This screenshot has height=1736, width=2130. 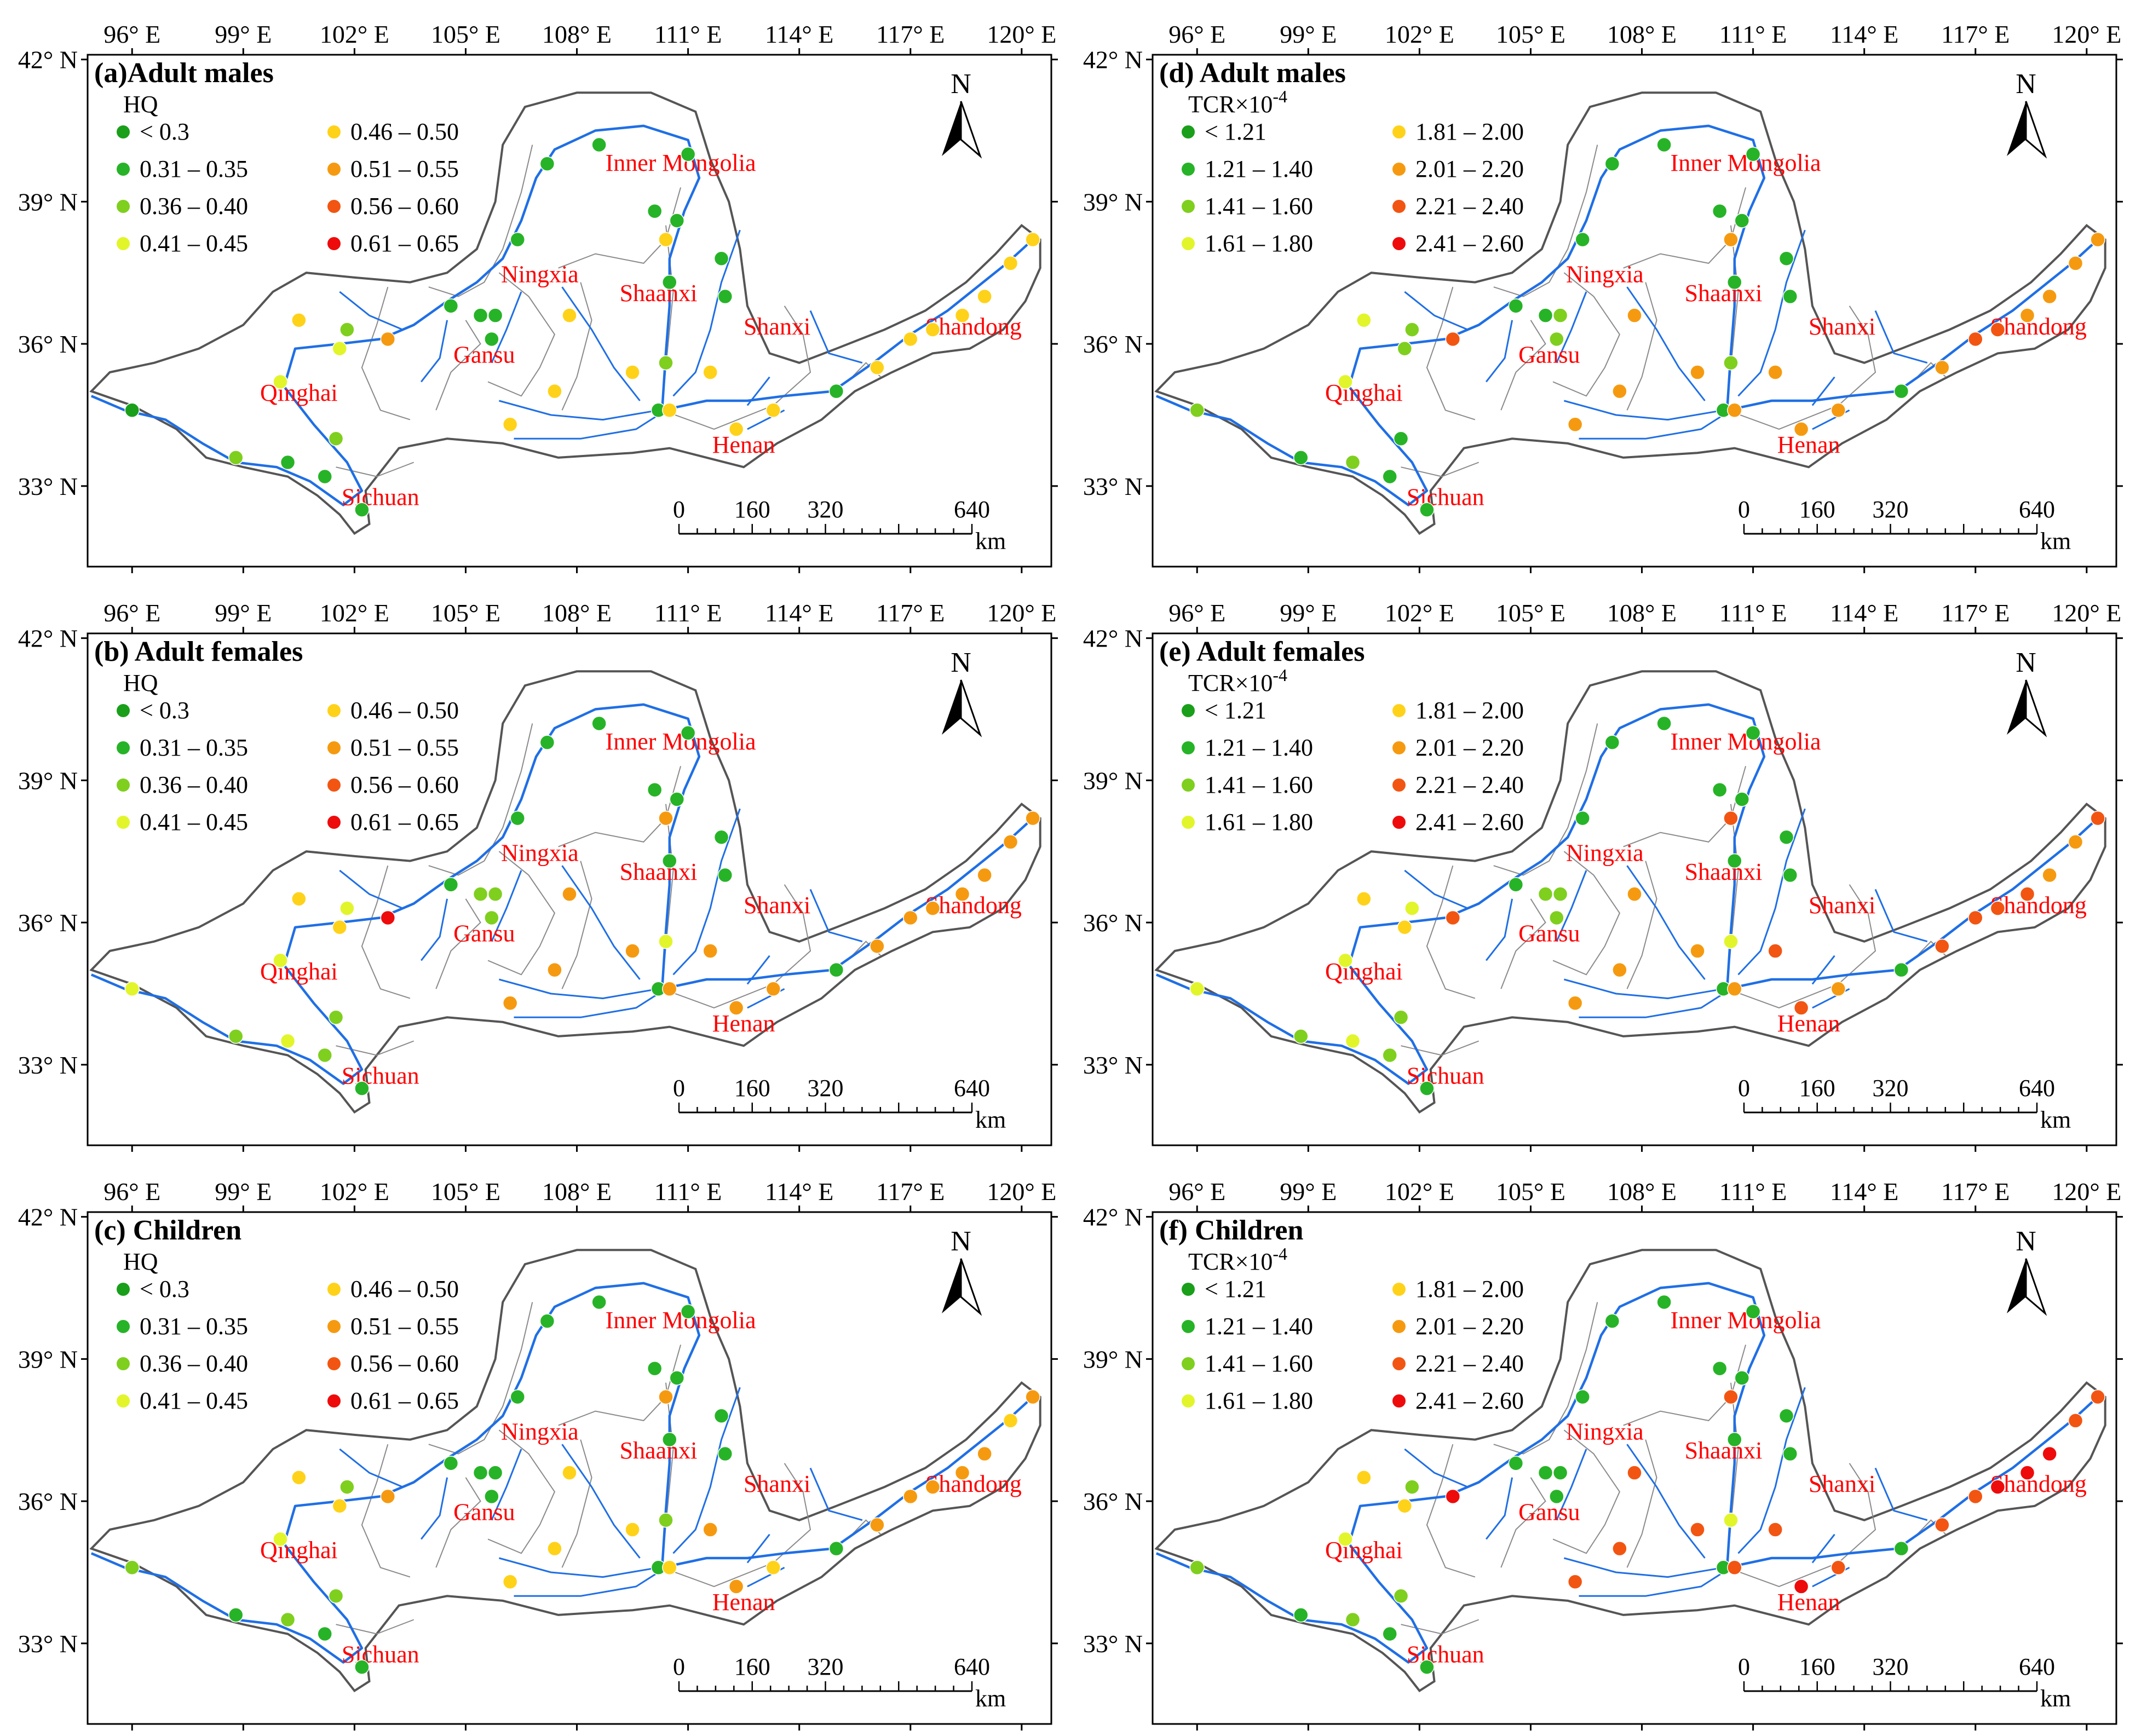 I want to click on lon-tick-label: 102° E, so click(x=1419, y=1192).